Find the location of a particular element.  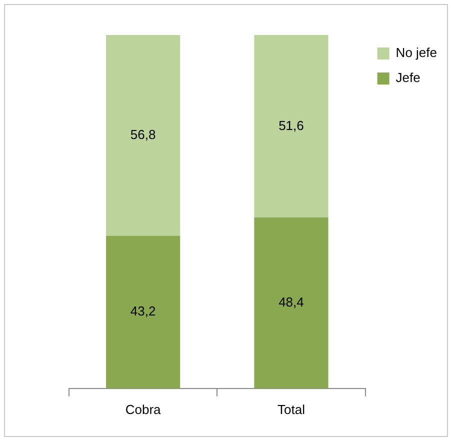

data-label: 56,8 is located at coordinates (143, 134).